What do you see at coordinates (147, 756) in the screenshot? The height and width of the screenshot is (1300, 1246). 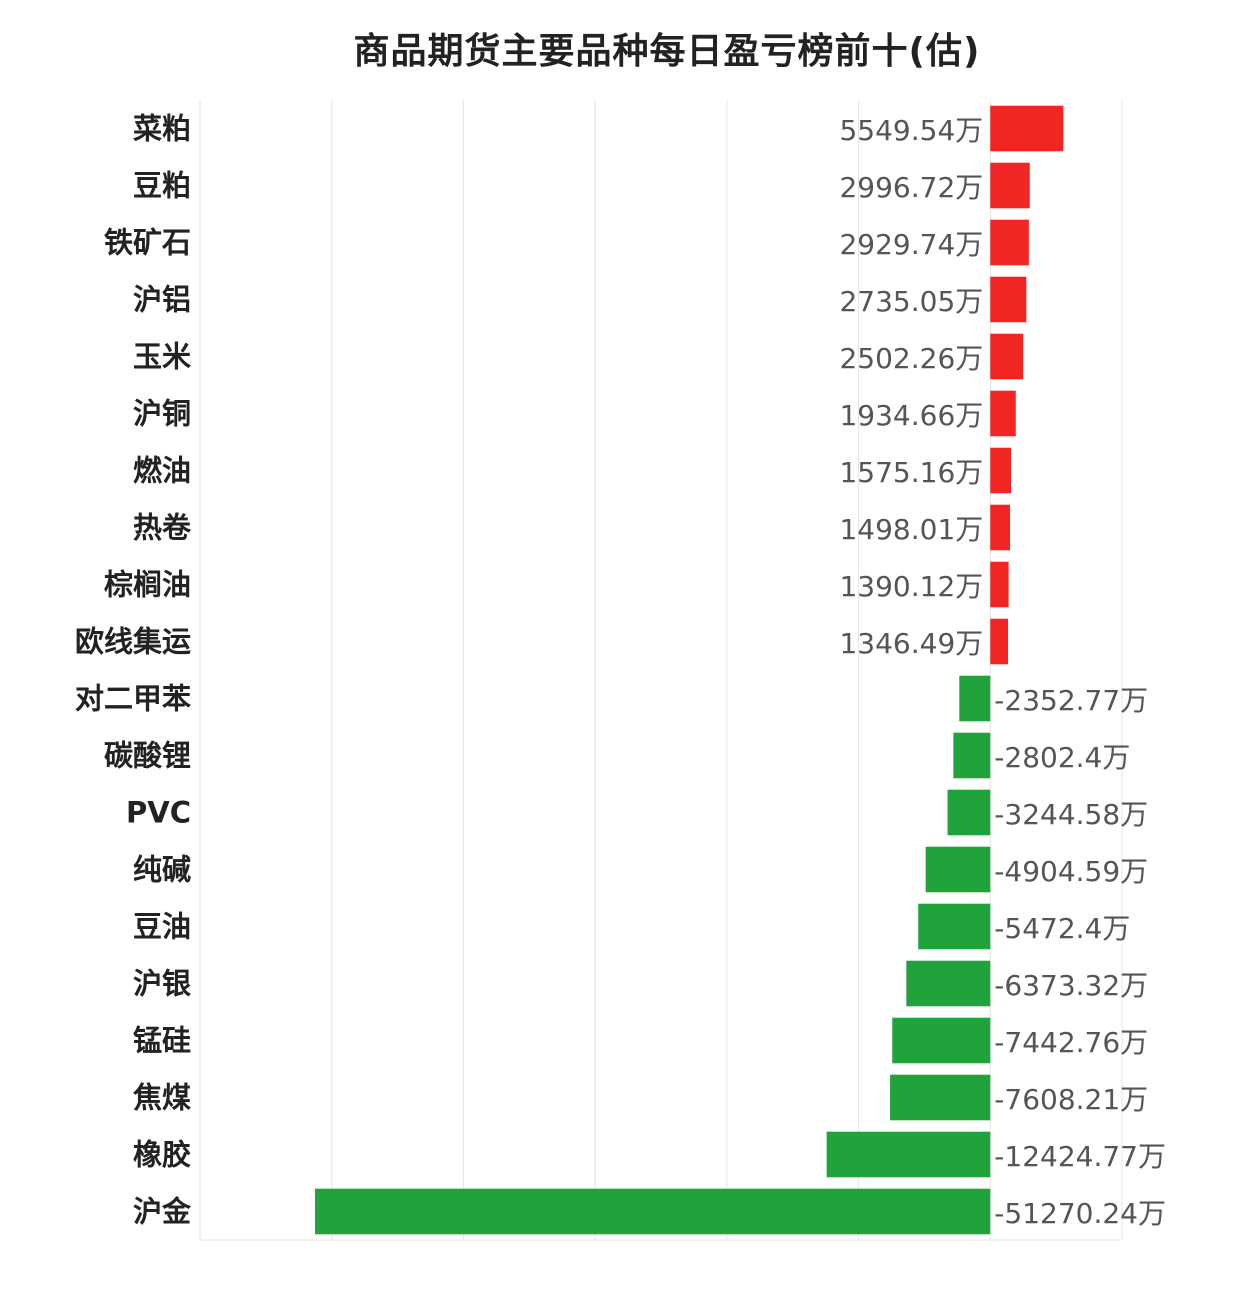 I see `category-label: 碳酸锂` at bounding box center [147, 756].